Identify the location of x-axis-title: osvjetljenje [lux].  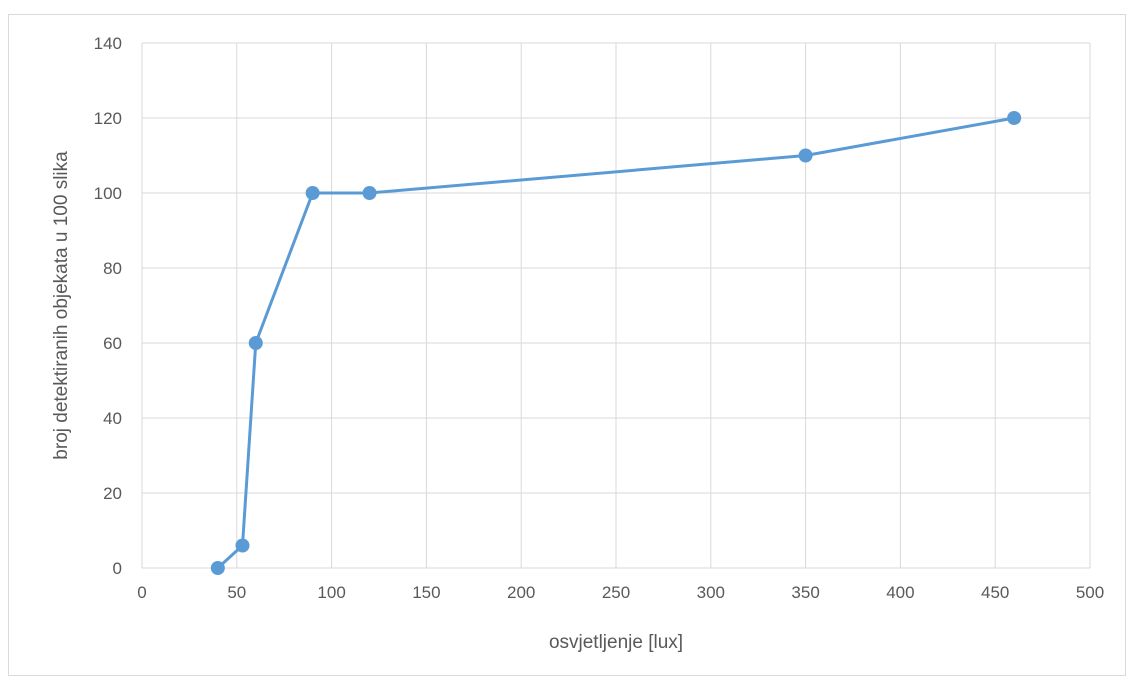
(616, 642).